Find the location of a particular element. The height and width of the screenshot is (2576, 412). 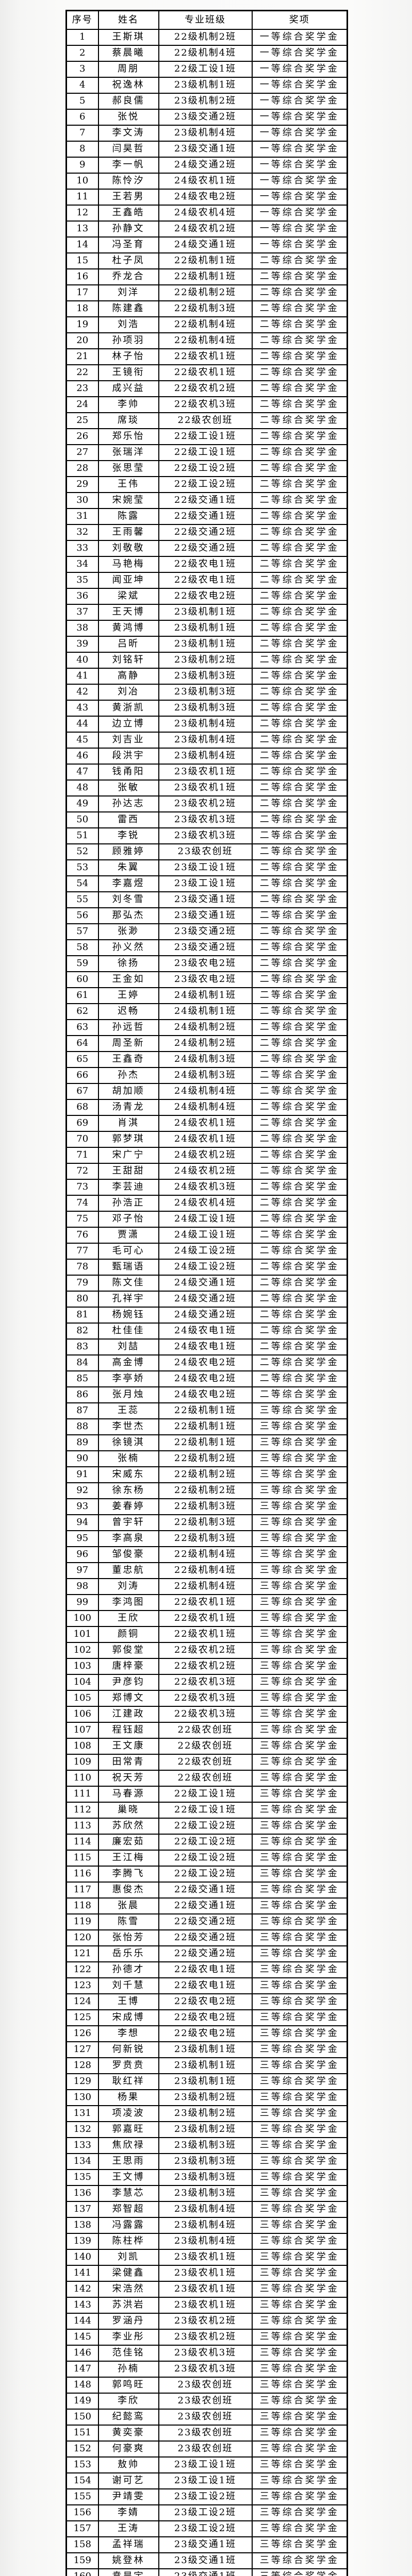

serial-cell: 5 is located at coordinates (82, 101).